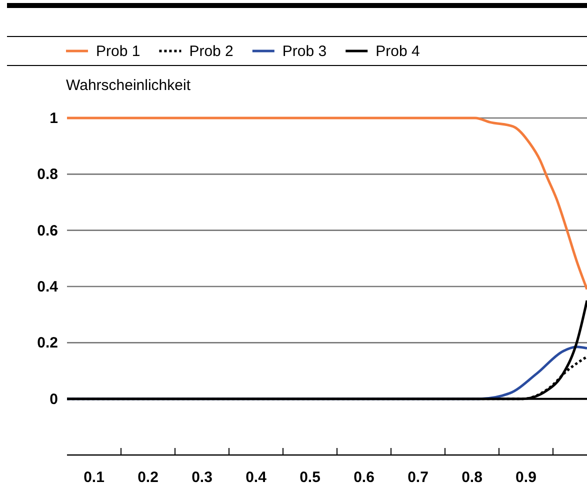 Image resolution: width=587 pixels, height=486 pixels. Describe the element at coordinates (47, 343) in the screenshot. I see `y-tick-label: 0.2` at that location.